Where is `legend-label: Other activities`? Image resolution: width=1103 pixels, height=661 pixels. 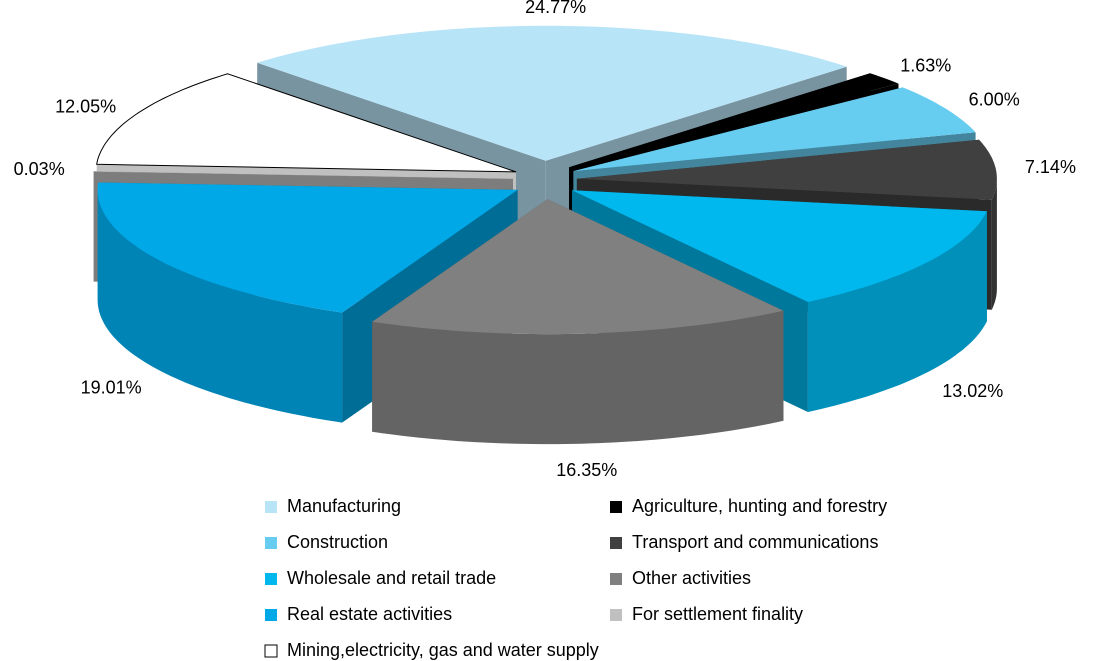 legend-label: Other activities is located at coordinates (691, 578).